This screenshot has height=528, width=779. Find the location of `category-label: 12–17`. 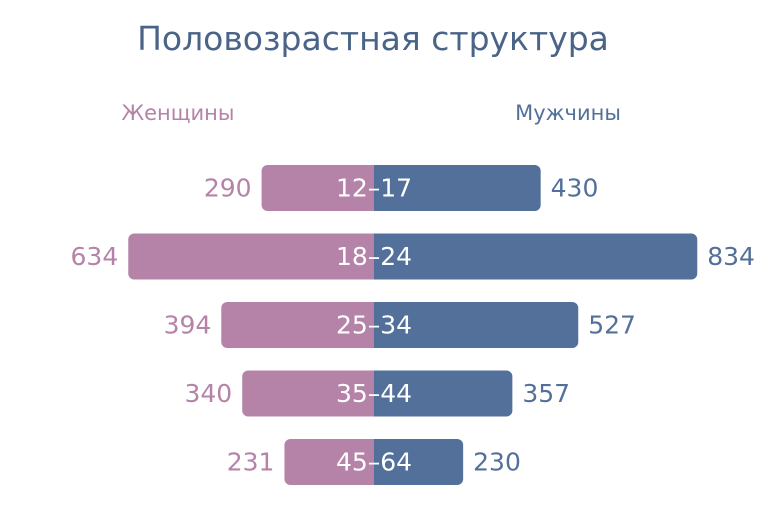

category-label: 12–17 is located at coordinates (374, 188).